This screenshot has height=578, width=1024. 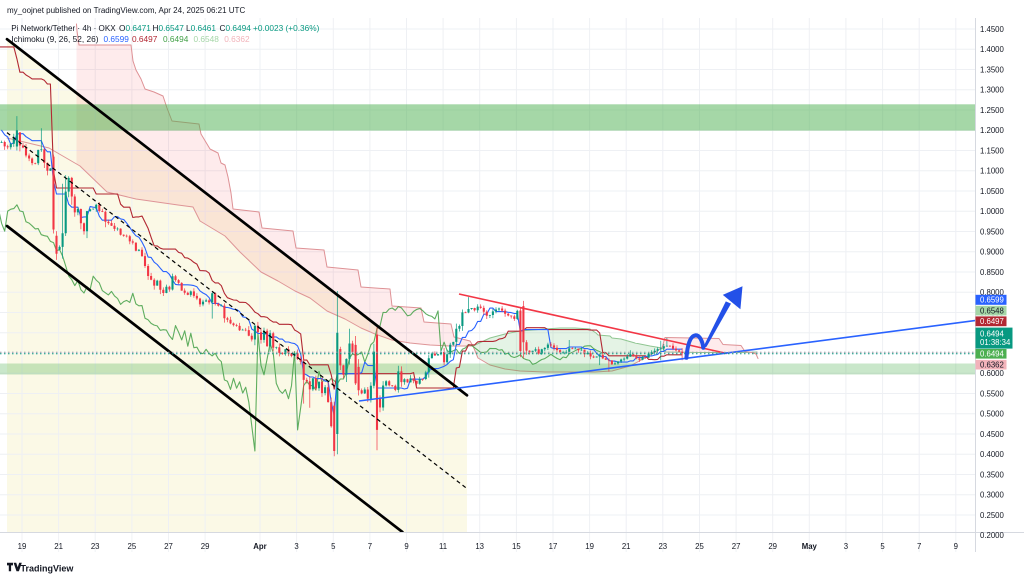 I want to click on svg-text: Apr, so click(x=259, y=546).